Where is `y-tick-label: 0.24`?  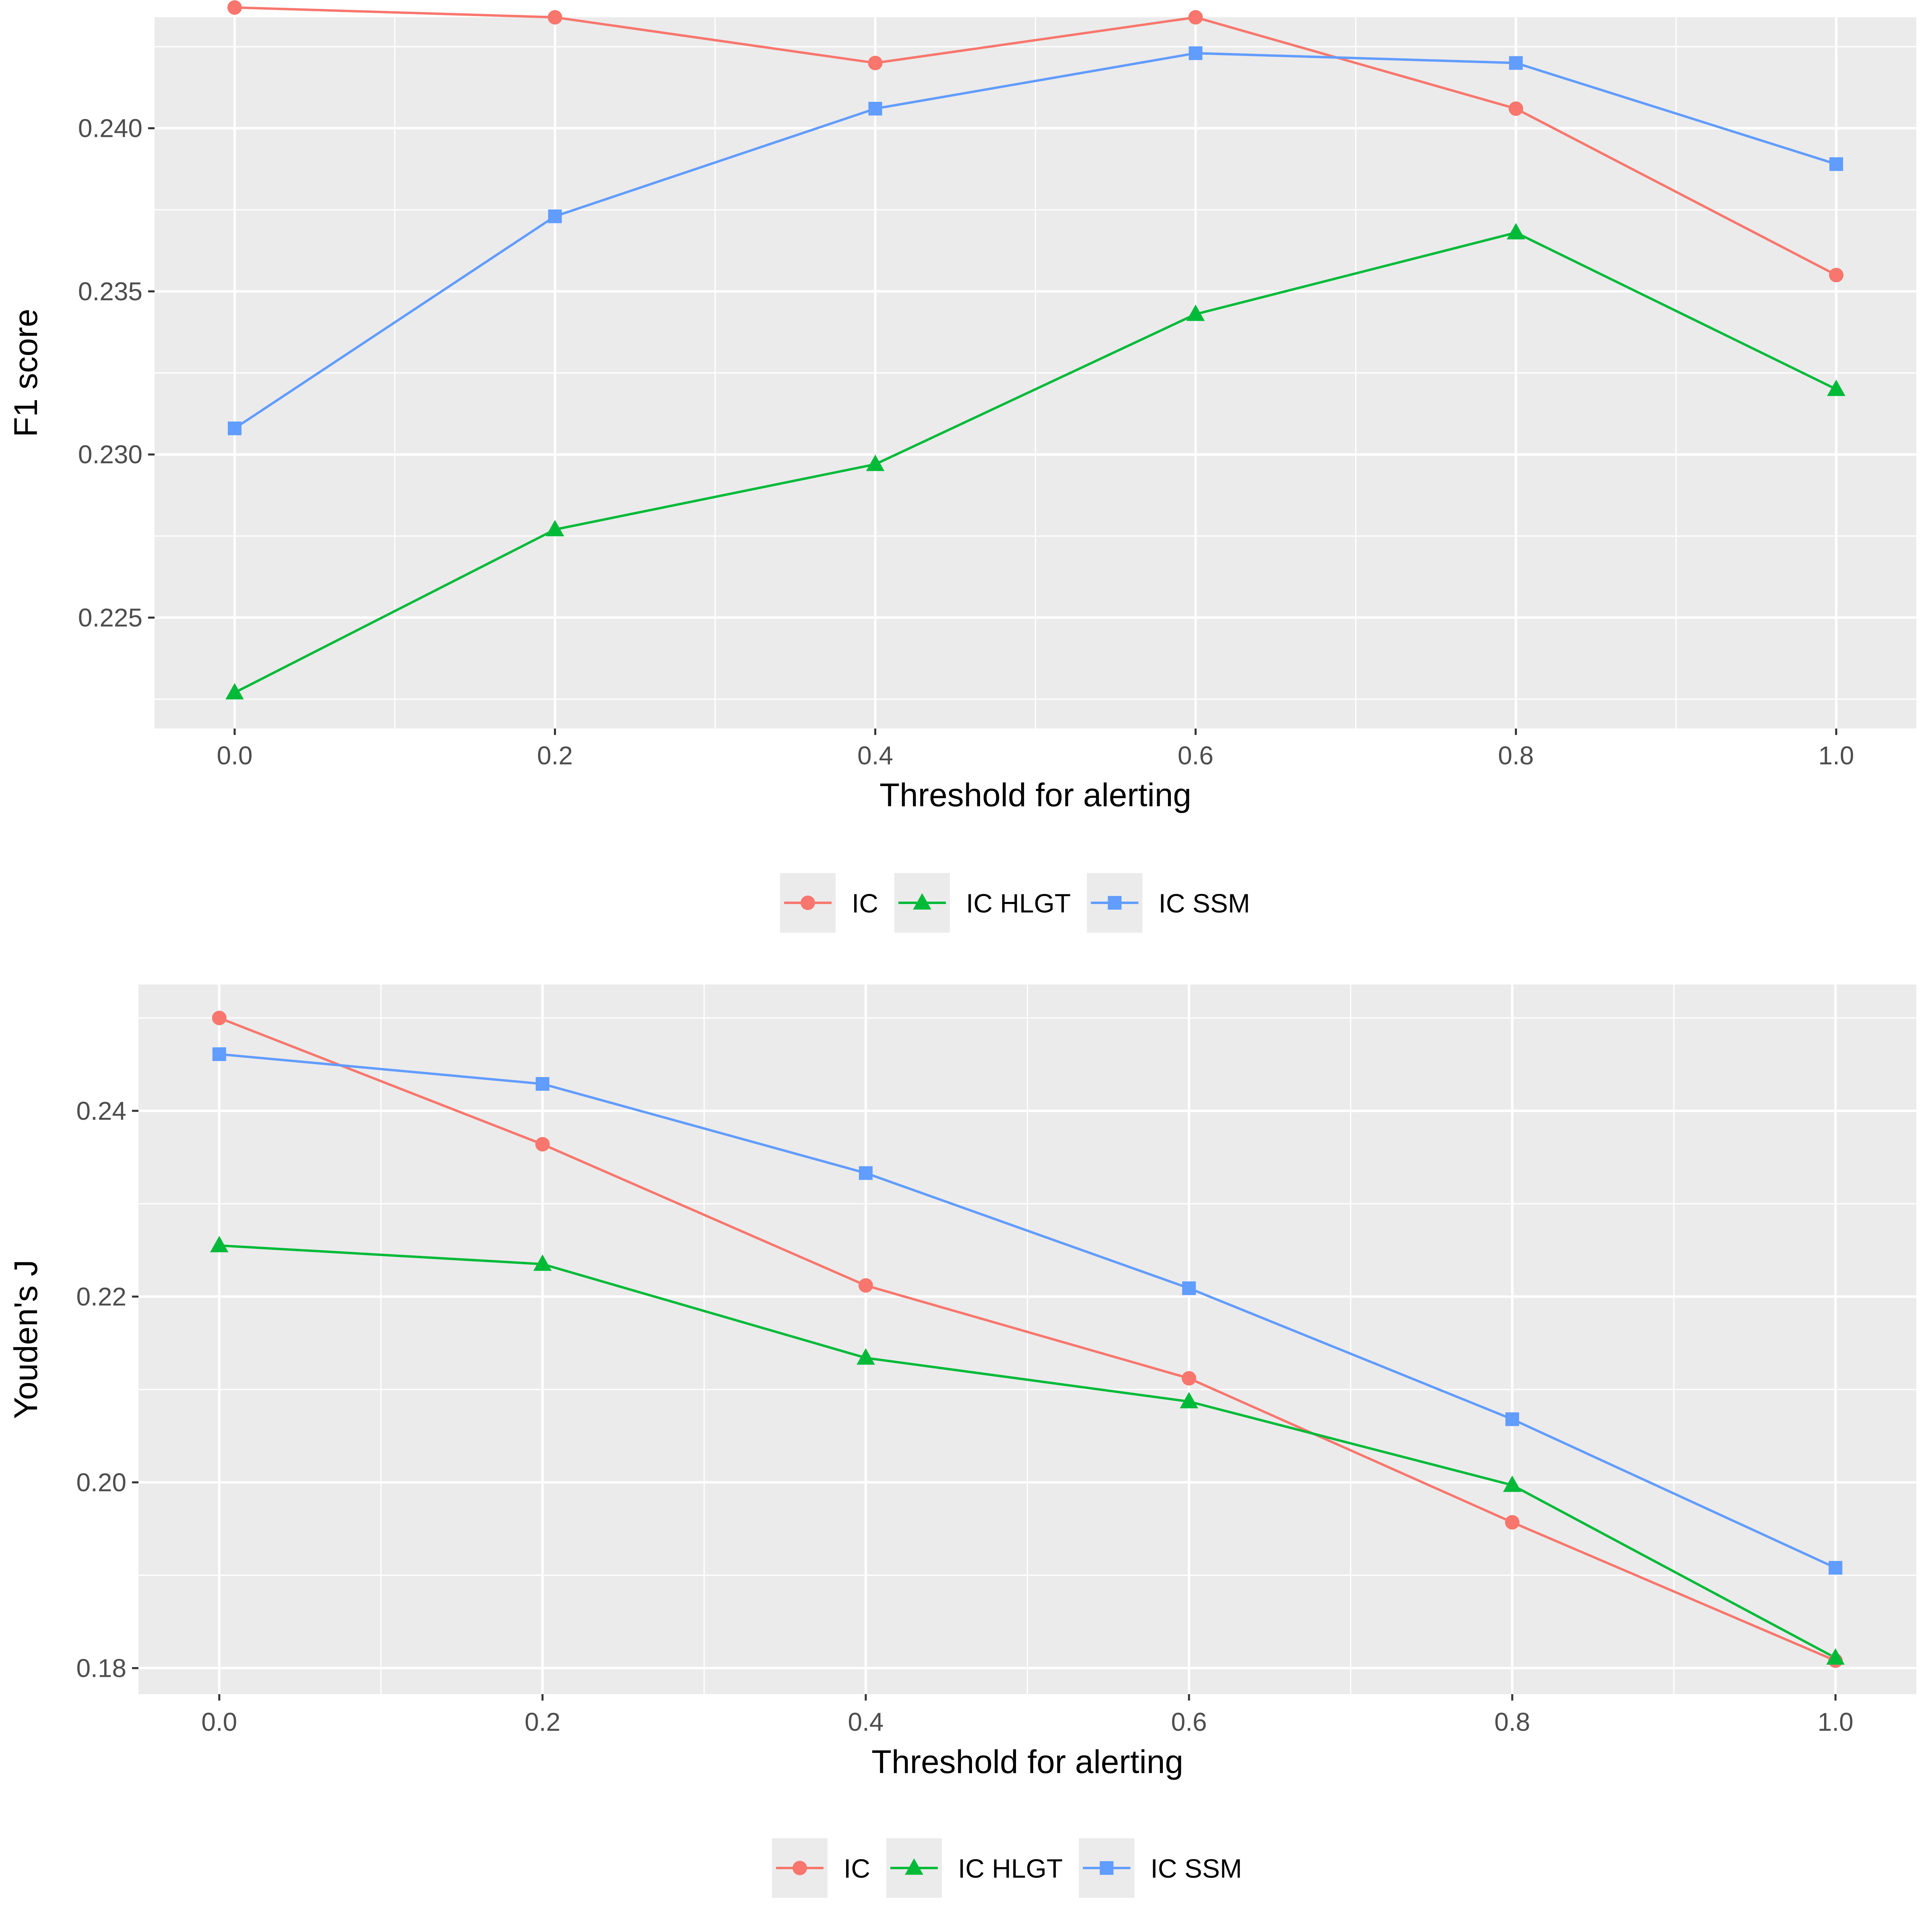 y-tick-label: 0.24 is located at coordinates (101, 1110).